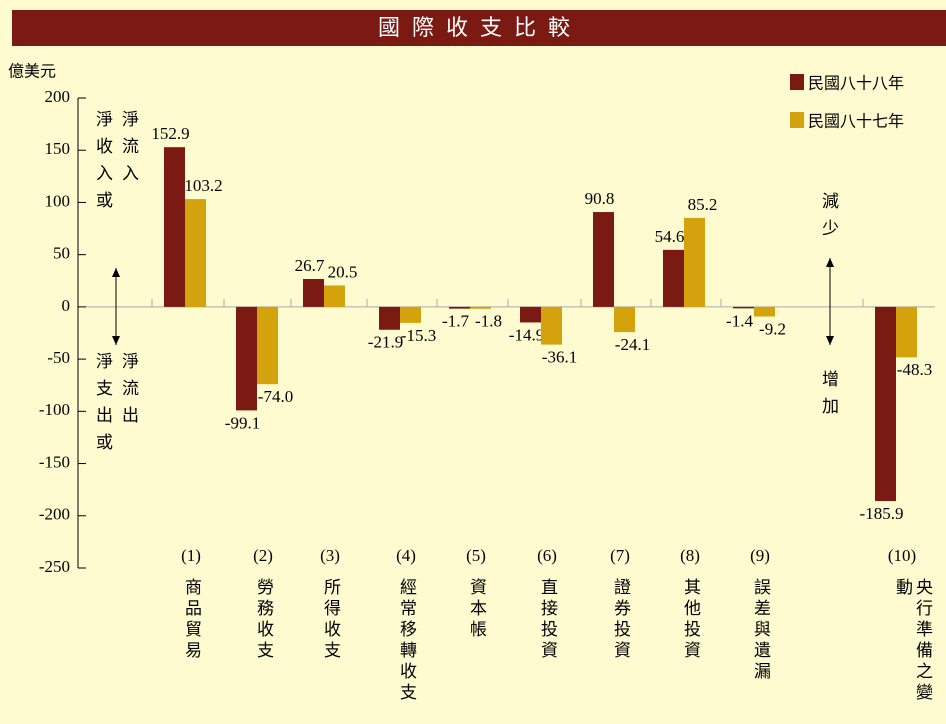  Describe the element at coordinates (914, 369) in the screenshot. I see `value-label: -48.3` at that location.